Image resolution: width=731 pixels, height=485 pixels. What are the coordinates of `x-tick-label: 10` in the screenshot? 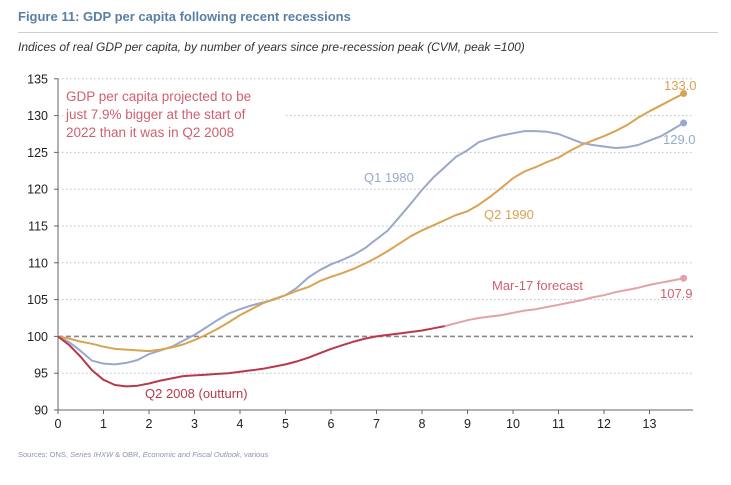 It's located at (513, 424).